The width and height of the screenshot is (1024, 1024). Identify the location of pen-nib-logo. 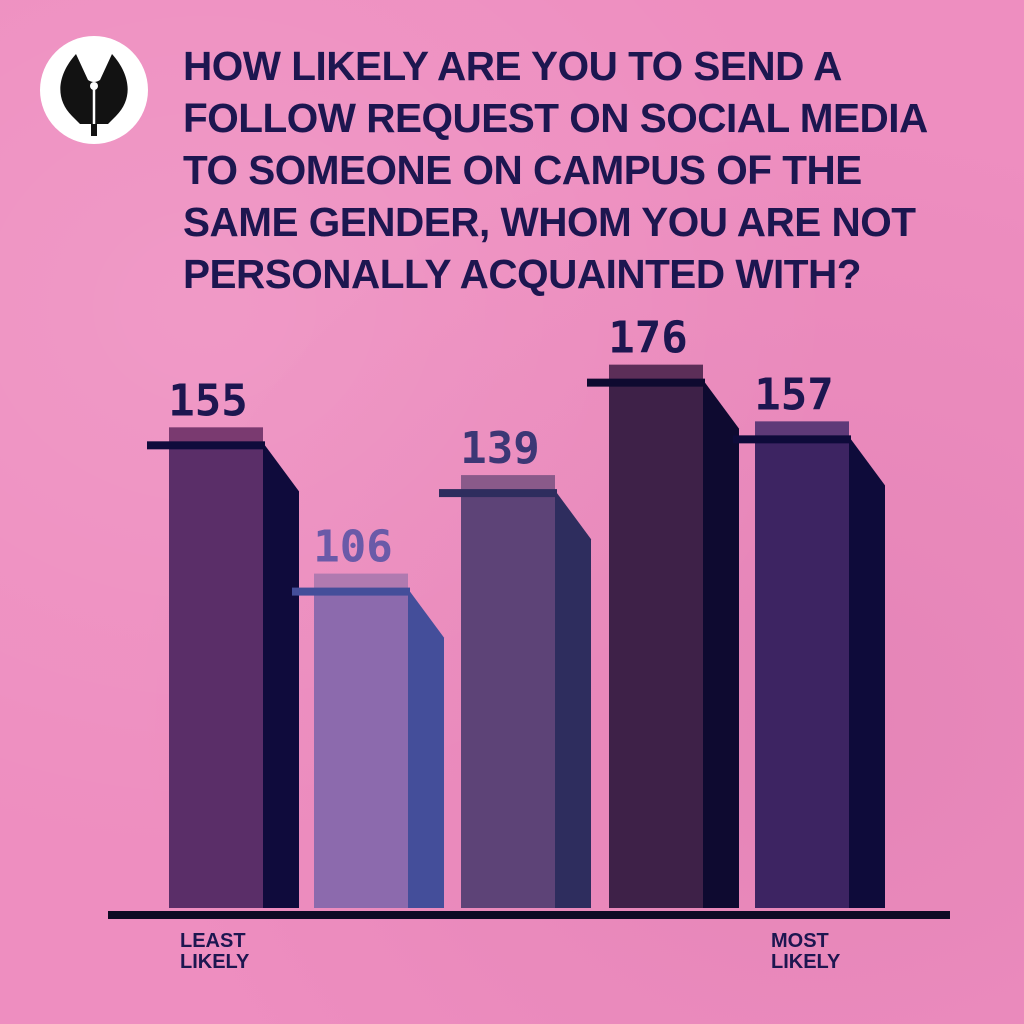
(94, 90).